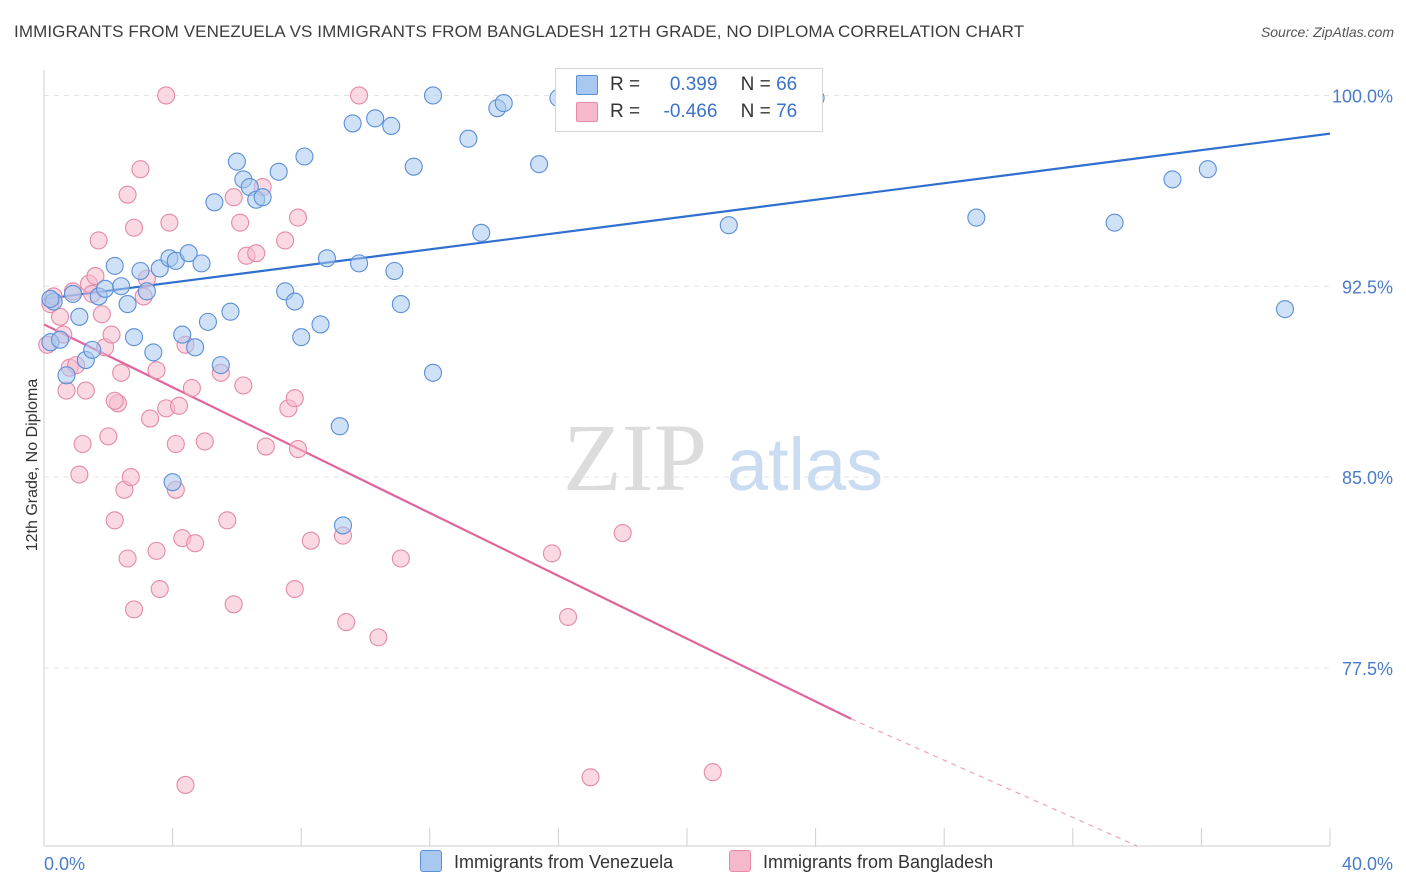 Image resolution: width=1406 pixels, height=892 pixels. I want to click on trendline-bangladesh-extension, so click(994, 782).